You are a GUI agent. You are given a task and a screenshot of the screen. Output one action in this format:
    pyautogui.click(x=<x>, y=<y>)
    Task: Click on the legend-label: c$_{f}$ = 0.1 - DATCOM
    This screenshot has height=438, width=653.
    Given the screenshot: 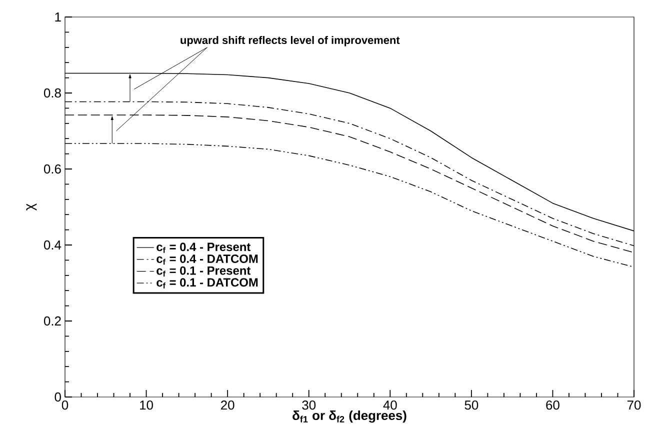 What is the action you would take?
    pyautogui.click(x=207, y=283)
    